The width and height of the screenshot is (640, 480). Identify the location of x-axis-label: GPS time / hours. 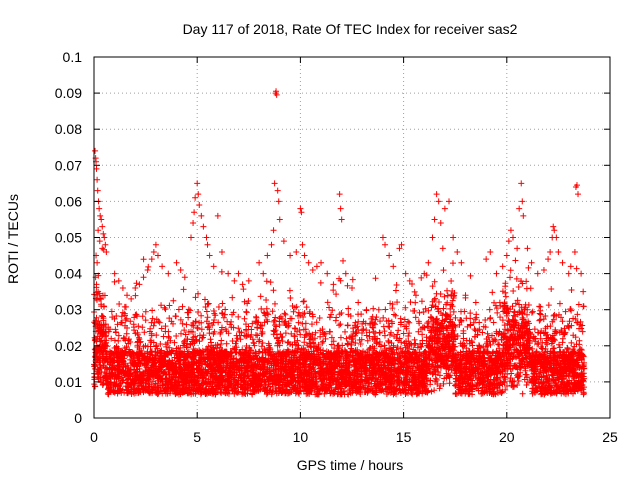
(350, 465).